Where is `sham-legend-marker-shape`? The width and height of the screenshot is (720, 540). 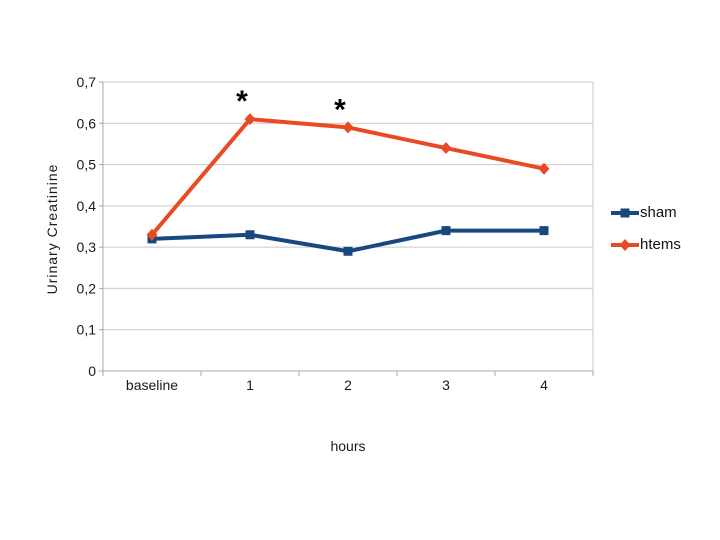
sham-legend-marker-shape is located at coordinates (625, 213).